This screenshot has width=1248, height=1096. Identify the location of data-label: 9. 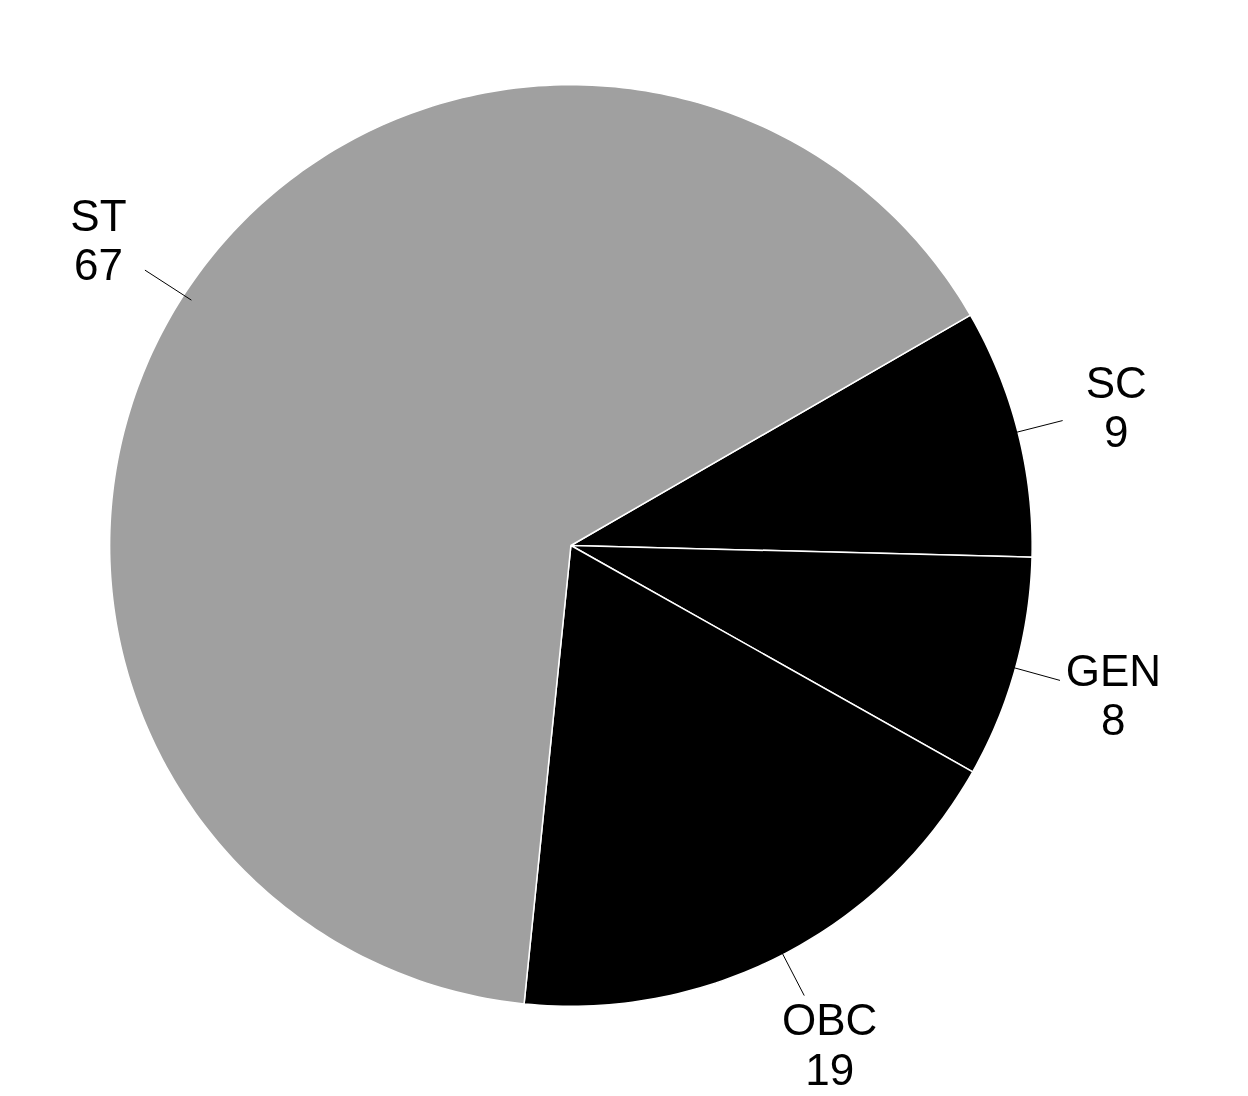
(1116, 432).